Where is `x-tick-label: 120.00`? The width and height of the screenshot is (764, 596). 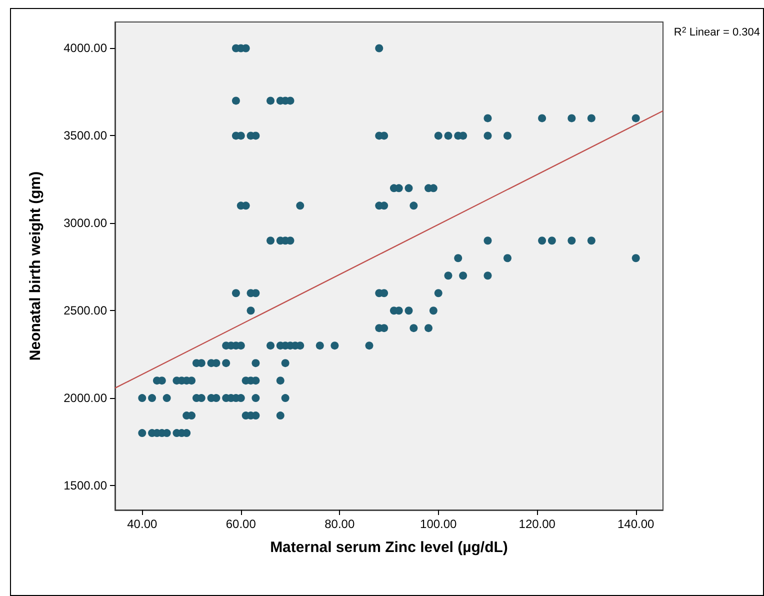
x-tick-label: 120.00 is located at coordinates (537, 524).